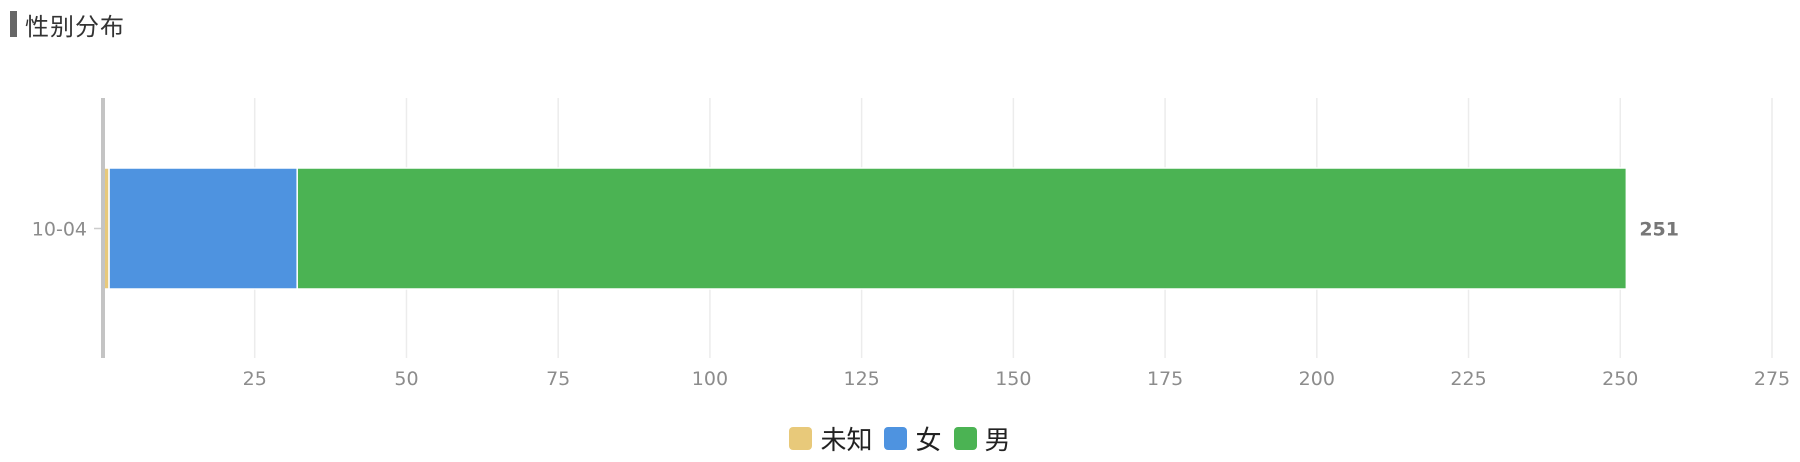 This screenshot has height=462, width=1800. I want to click on legend-label: 男, so click(997, 440).